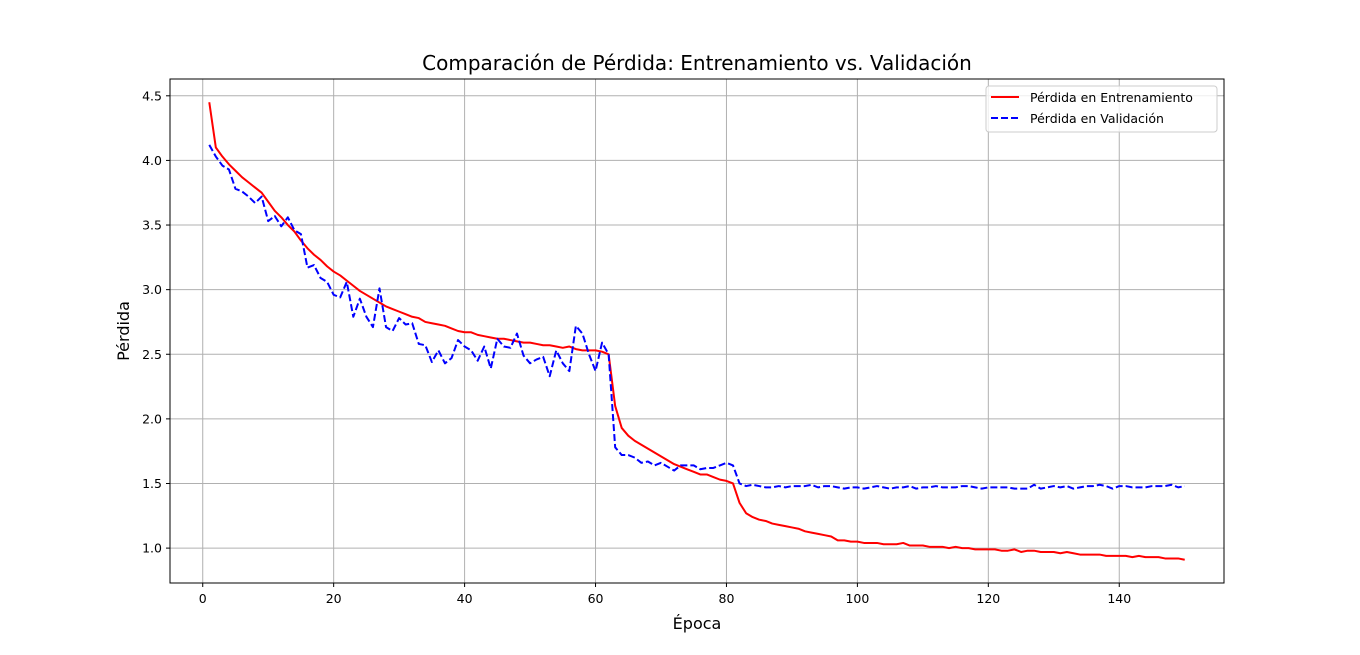  I want to click on x-tick-label: 120, so click(988, 598).